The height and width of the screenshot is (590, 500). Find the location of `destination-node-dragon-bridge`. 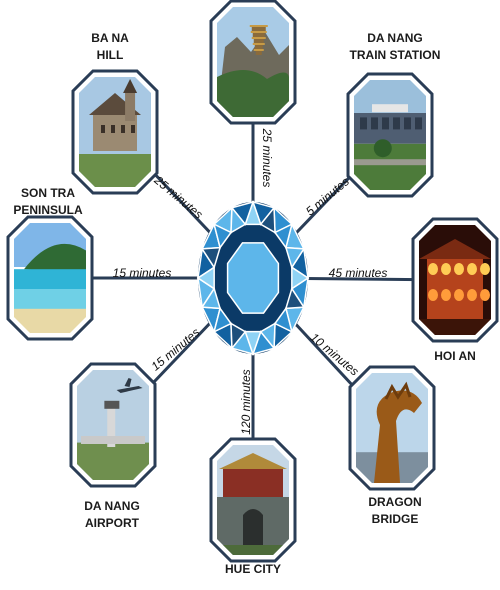

destination-node-dragon-bridge is located at coordinates (392, 428).